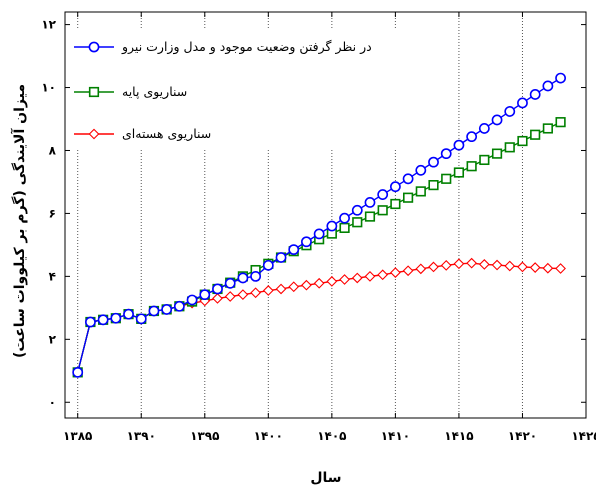 The width and height of the screenshot is (596, 488). What do you see at coordinates (522, 436) in the screenshot?
I see `x-tick-label: ۱۴۲۰` at bounding box center [522, 436].